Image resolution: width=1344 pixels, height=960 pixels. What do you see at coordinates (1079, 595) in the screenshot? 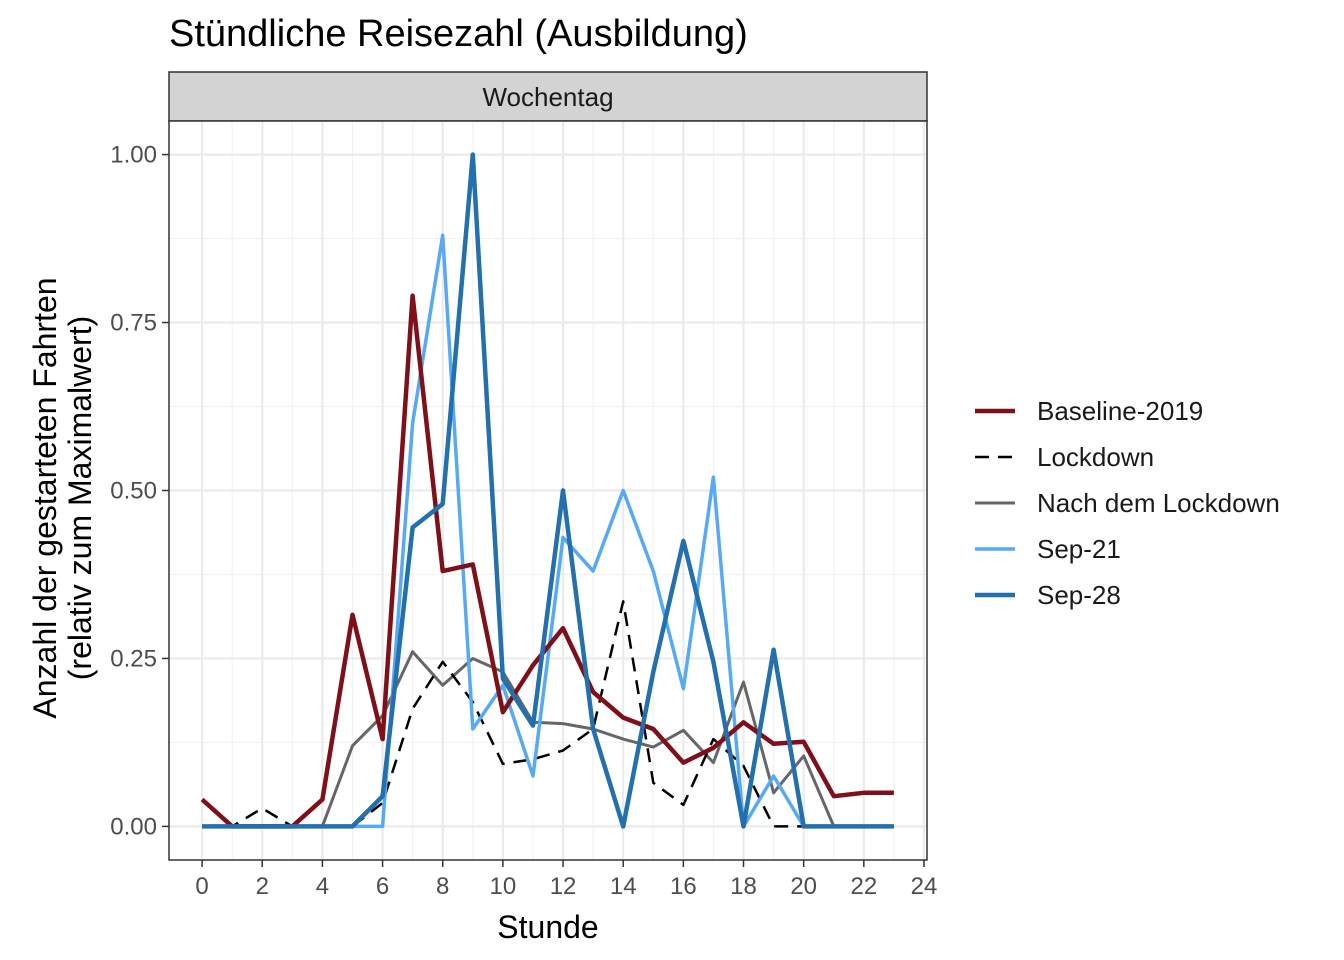
I see `legend-label-sep-28: Sep-28` at bounding box center [1079, 595].